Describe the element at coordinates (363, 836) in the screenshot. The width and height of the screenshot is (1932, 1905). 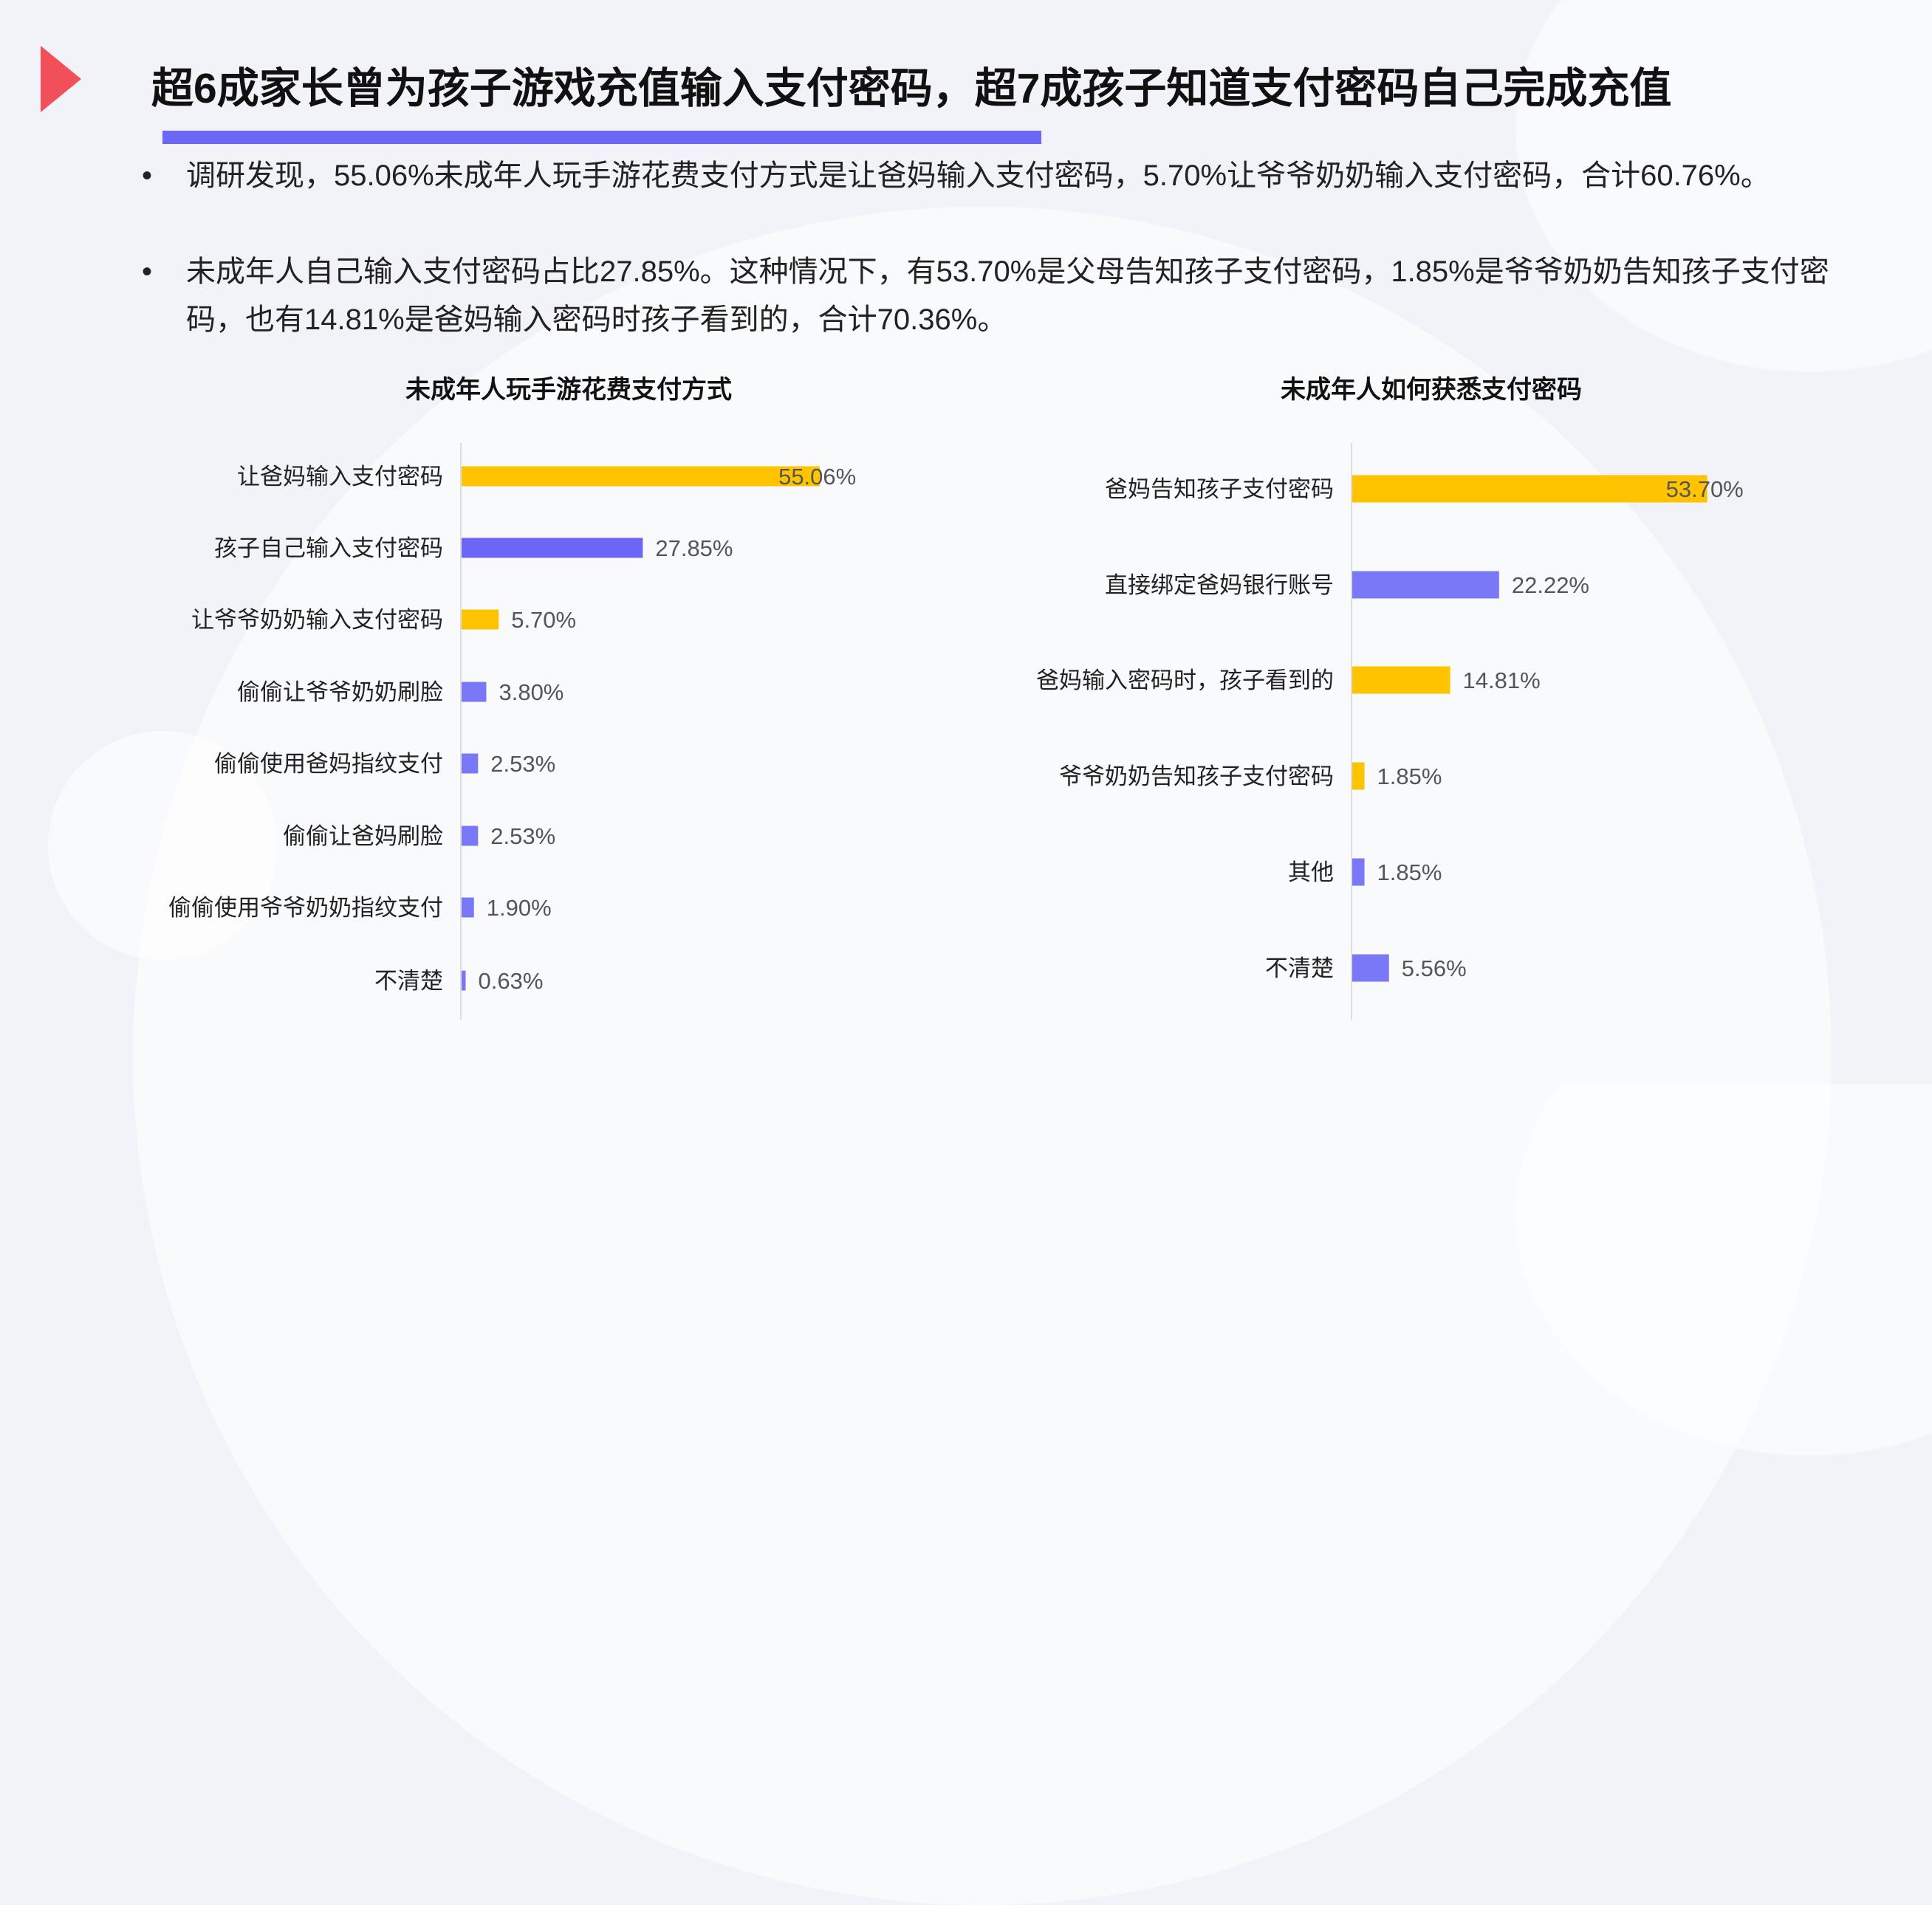
I see `category-label: 偷偷让爸妈刷脸` at that location.